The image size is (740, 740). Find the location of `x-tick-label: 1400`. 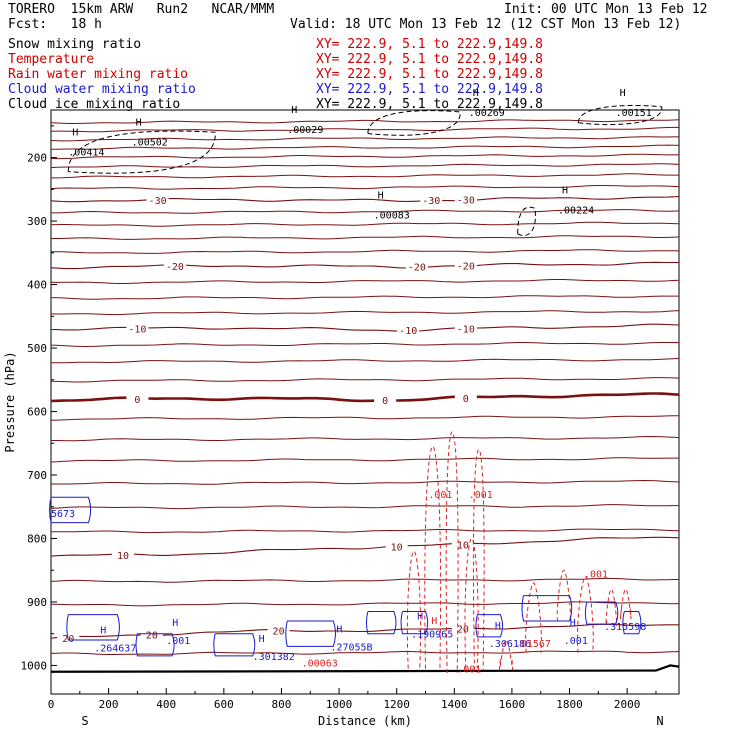

x-tick-label: 1400 is located at coordinates (454, 704).